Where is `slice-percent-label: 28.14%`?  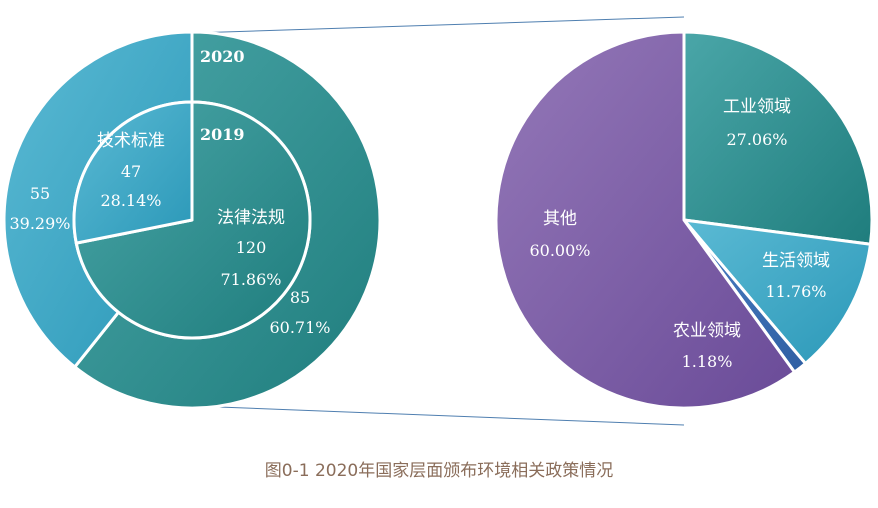 slice-percent-label: 28.14% is located at coordinates (130, 200).